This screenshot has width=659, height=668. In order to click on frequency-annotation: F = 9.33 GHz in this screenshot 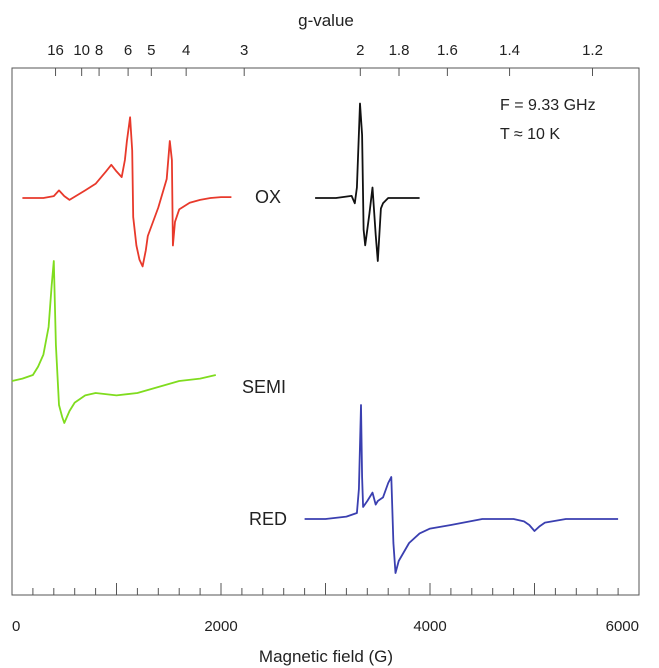, I will do `click(548, 105)`.